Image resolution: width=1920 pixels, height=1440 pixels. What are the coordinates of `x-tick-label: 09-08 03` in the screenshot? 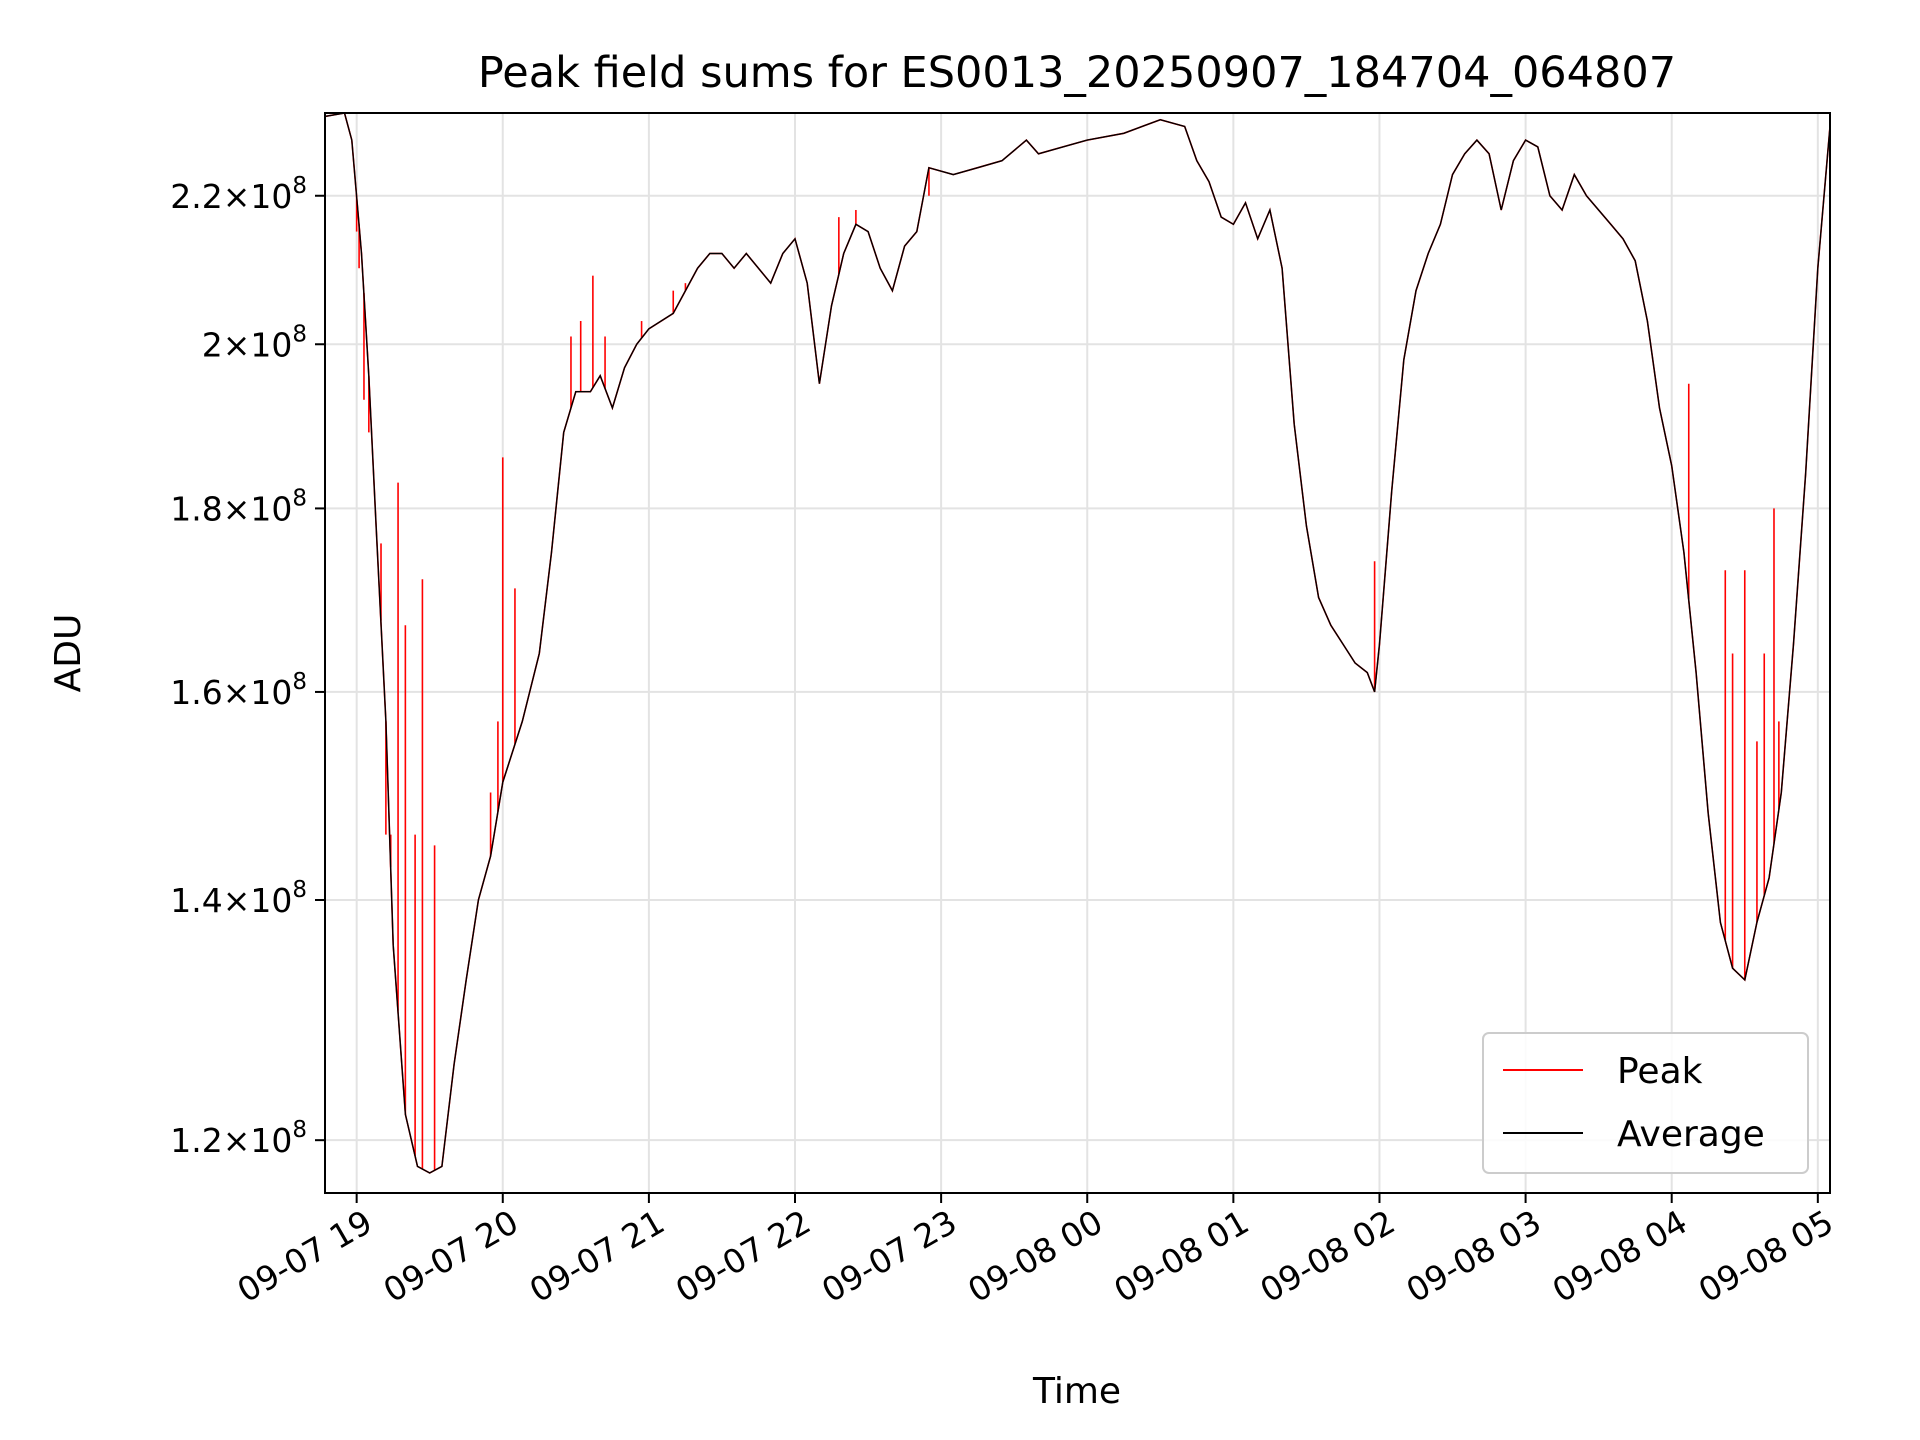 It's located at (1474, 1256).